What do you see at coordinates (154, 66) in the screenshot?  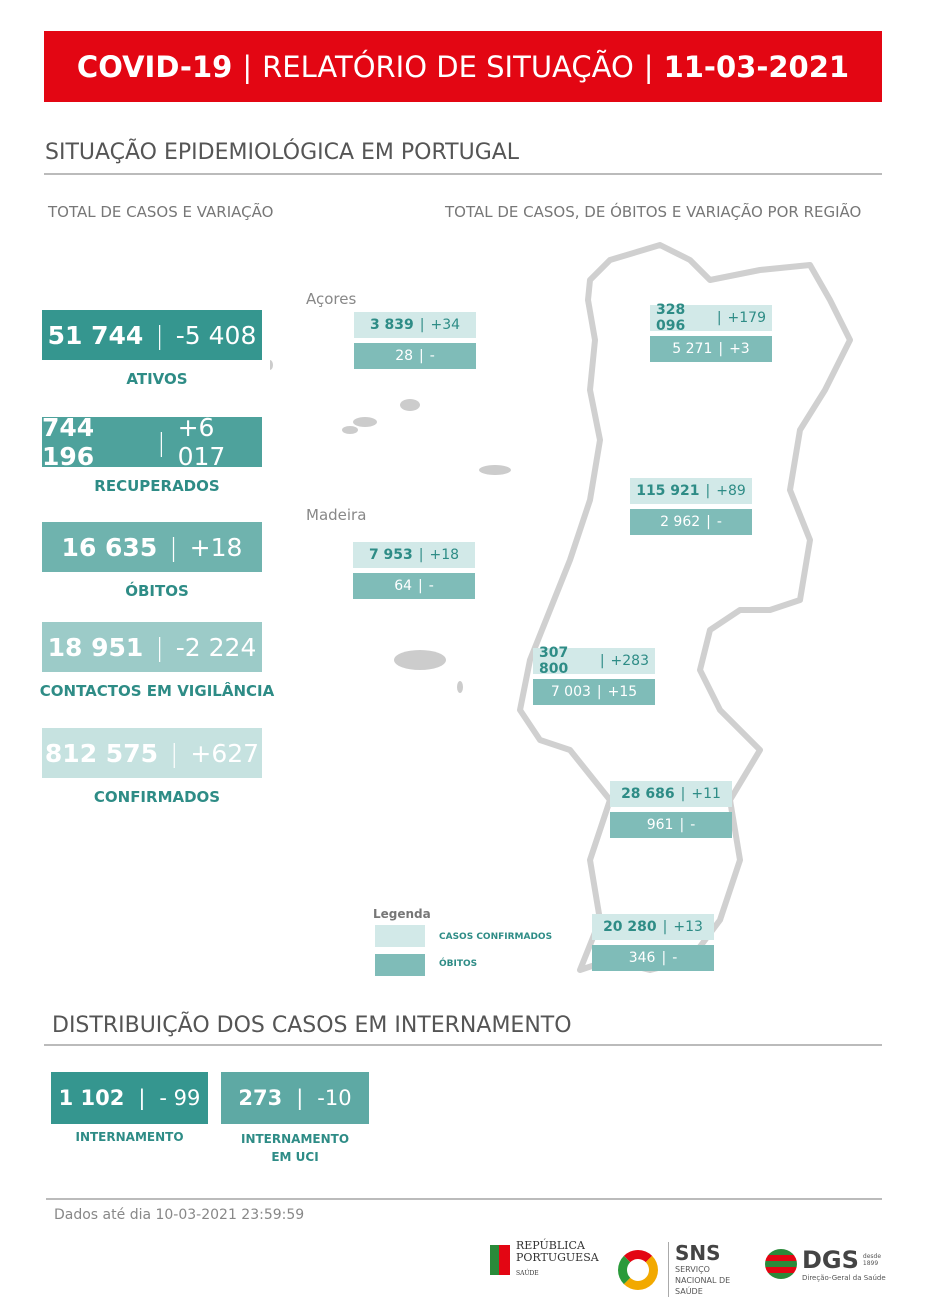 I see `header-title: COVID-19` at bounding box center [154, 66].